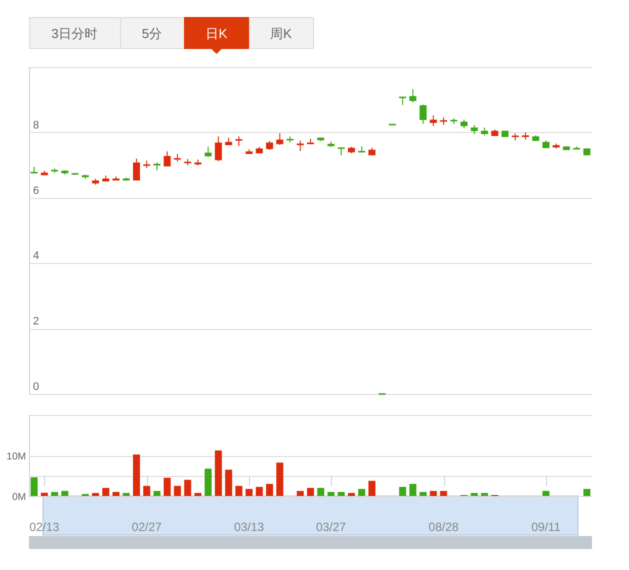 The height and width of the screenshot is (570, 629). Describe the element at coordinates (171, 35) in the screenshot. I see `tabs: 3日分时 5分 日K 周K` at that location.